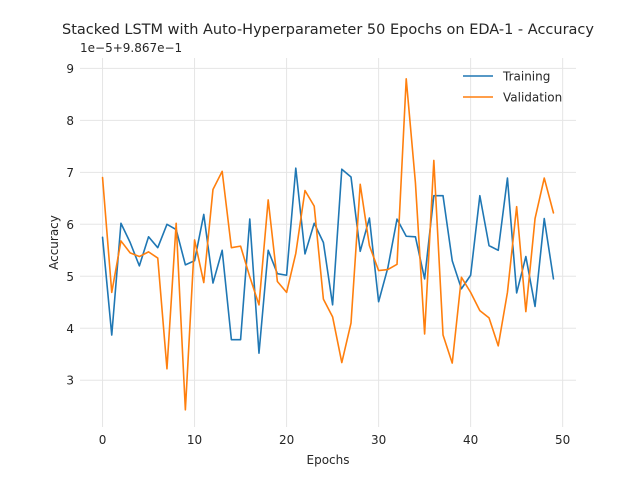 The height and width of the screenshot is (480, 640). I want to click on y-axis-ticks: 3 4 5 6 7 8 9, so click(70, 225).